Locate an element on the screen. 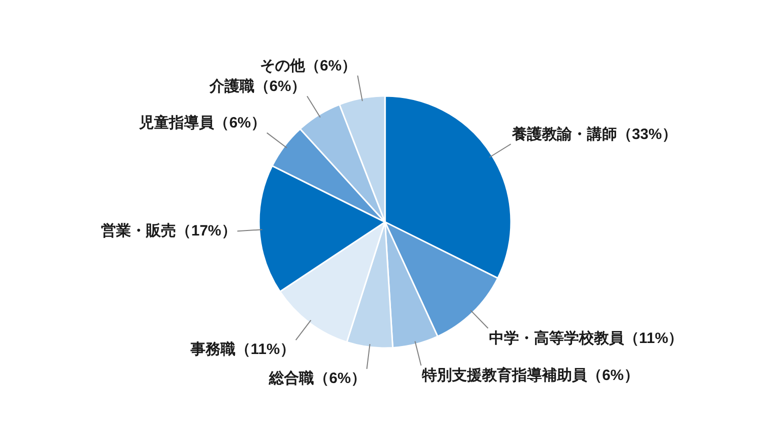  slice-label: 児童指導員（6%） is located at coordinates (202, 122).